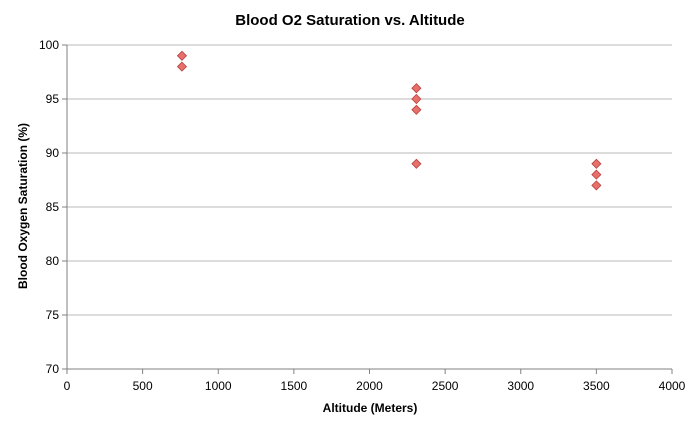 The width and height of the screenshot is (700, 428). Describe the element at coordinates (445, 386) in the screenshot. I see `x-tick-label-5: 2500` at that location.